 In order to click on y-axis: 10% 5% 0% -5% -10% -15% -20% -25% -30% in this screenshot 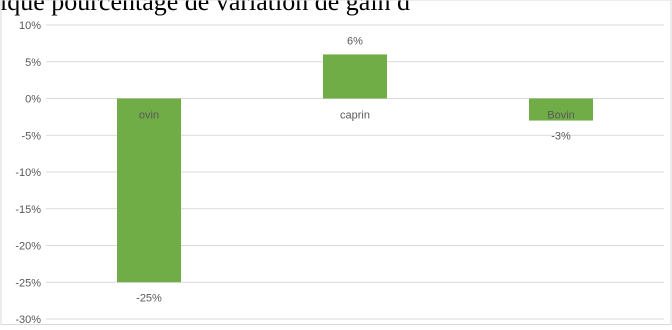, I will do `click(28, 173)`.